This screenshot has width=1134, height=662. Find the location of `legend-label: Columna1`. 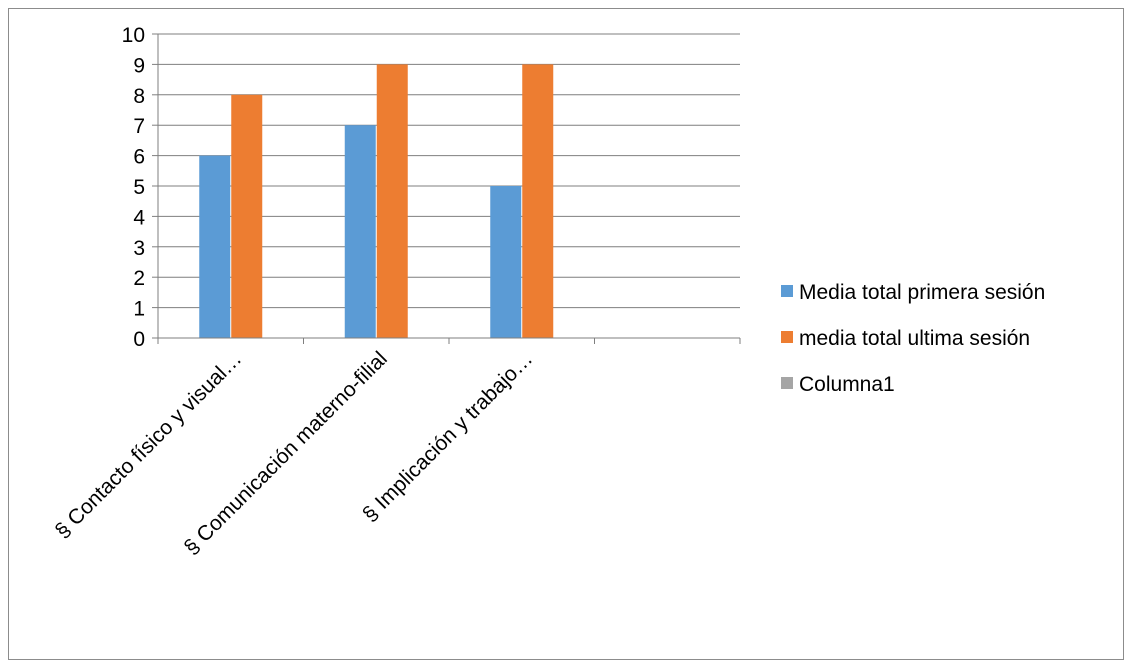

legend-label: Columna1 is located at coordinates (847, 384).